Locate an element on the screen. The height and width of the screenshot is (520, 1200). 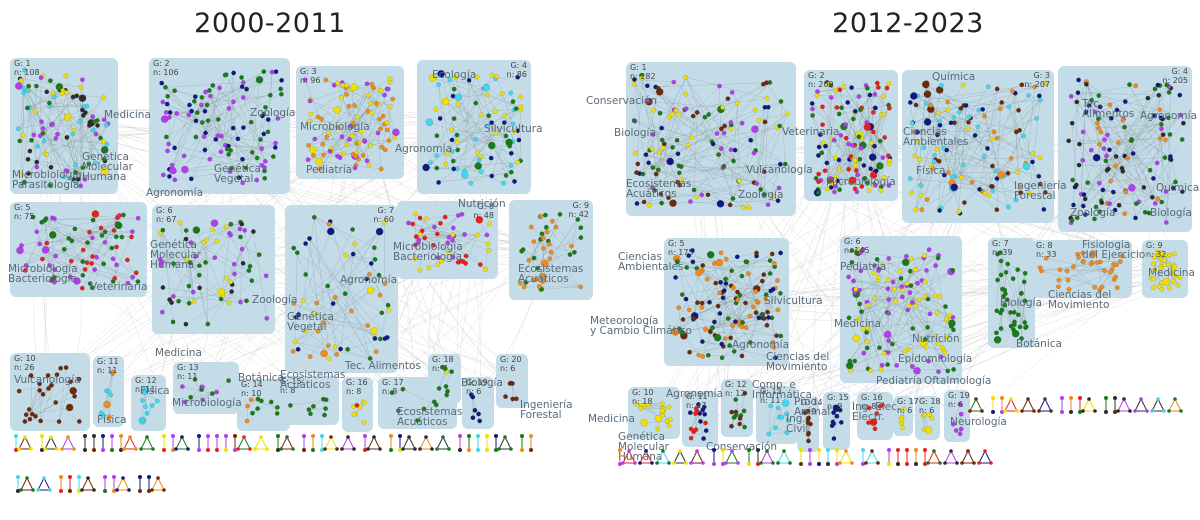
group-box is located at coordinates (1082, 269).